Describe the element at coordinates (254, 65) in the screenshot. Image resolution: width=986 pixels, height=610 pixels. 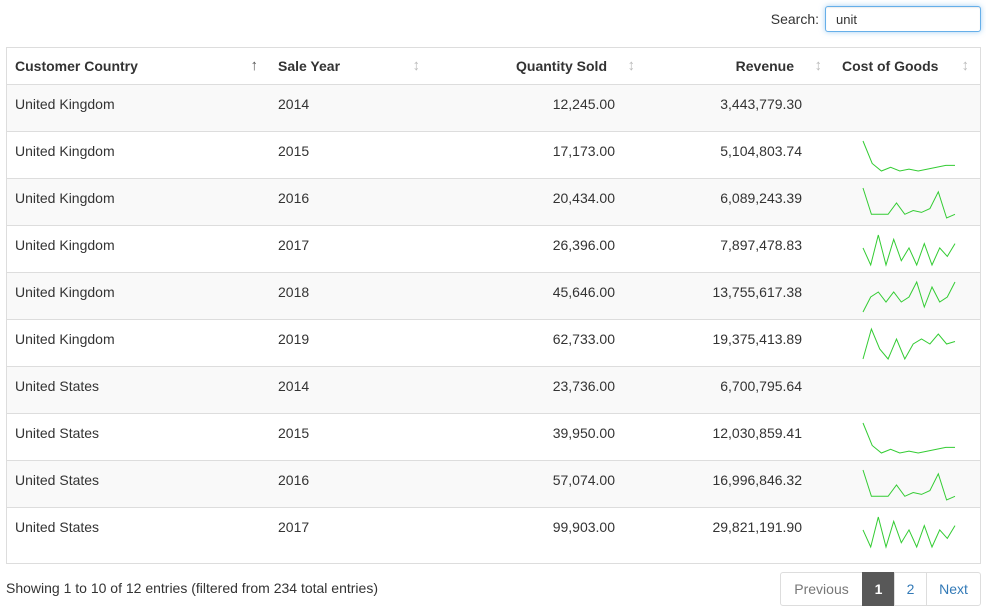
I see `sort-ascending-icon: ↑` at that location.